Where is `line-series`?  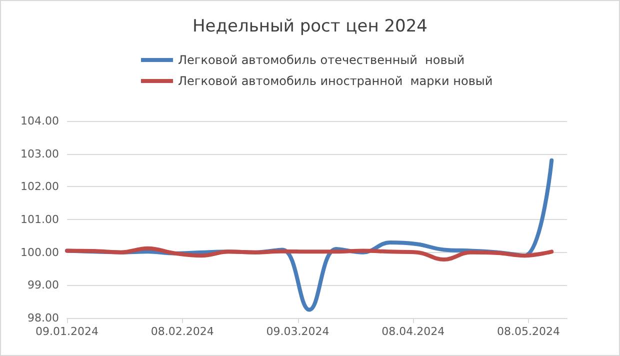
line-series is located at coordinates (309, 254).